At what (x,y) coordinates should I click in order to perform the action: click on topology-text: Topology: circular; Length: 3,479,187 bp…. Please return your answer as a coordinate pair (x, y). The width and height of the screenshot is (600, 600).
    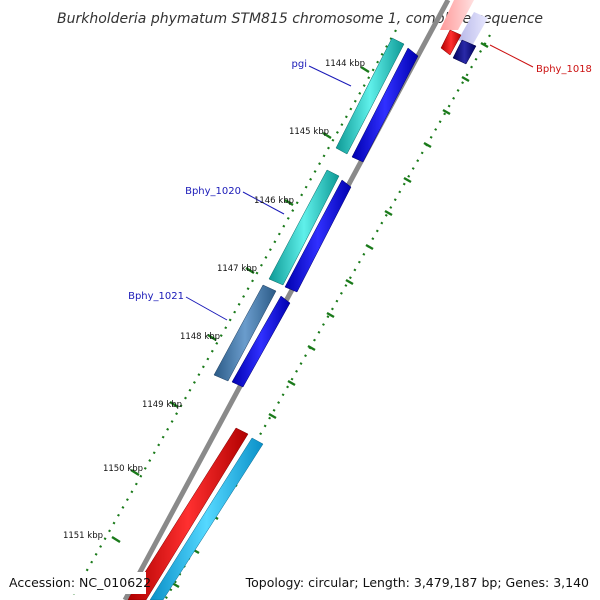
    Looking at the image, I should click on (417, 582).